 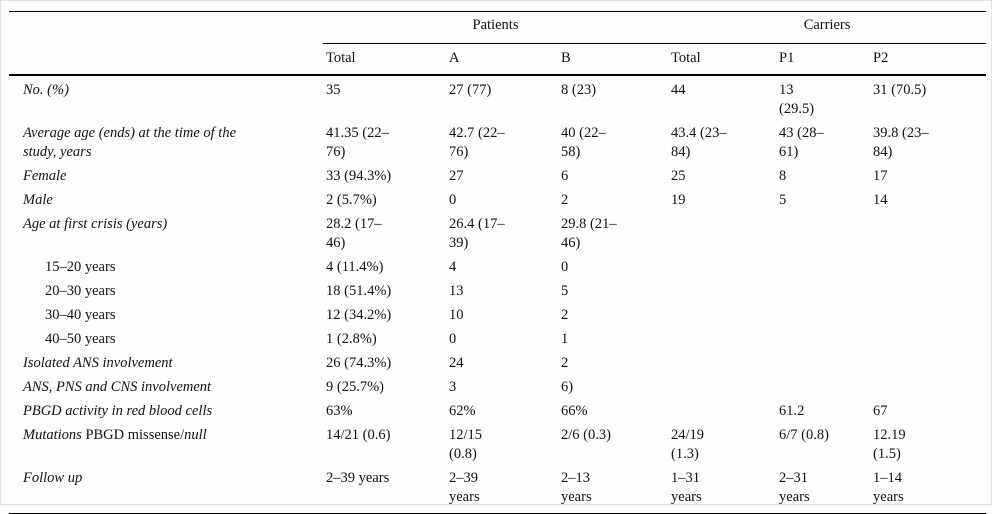 What do you see at coordinates (583, 142) in the screenshot?
I see `data-cell: 40 (22– 58)` at bounding box center [583, 142].